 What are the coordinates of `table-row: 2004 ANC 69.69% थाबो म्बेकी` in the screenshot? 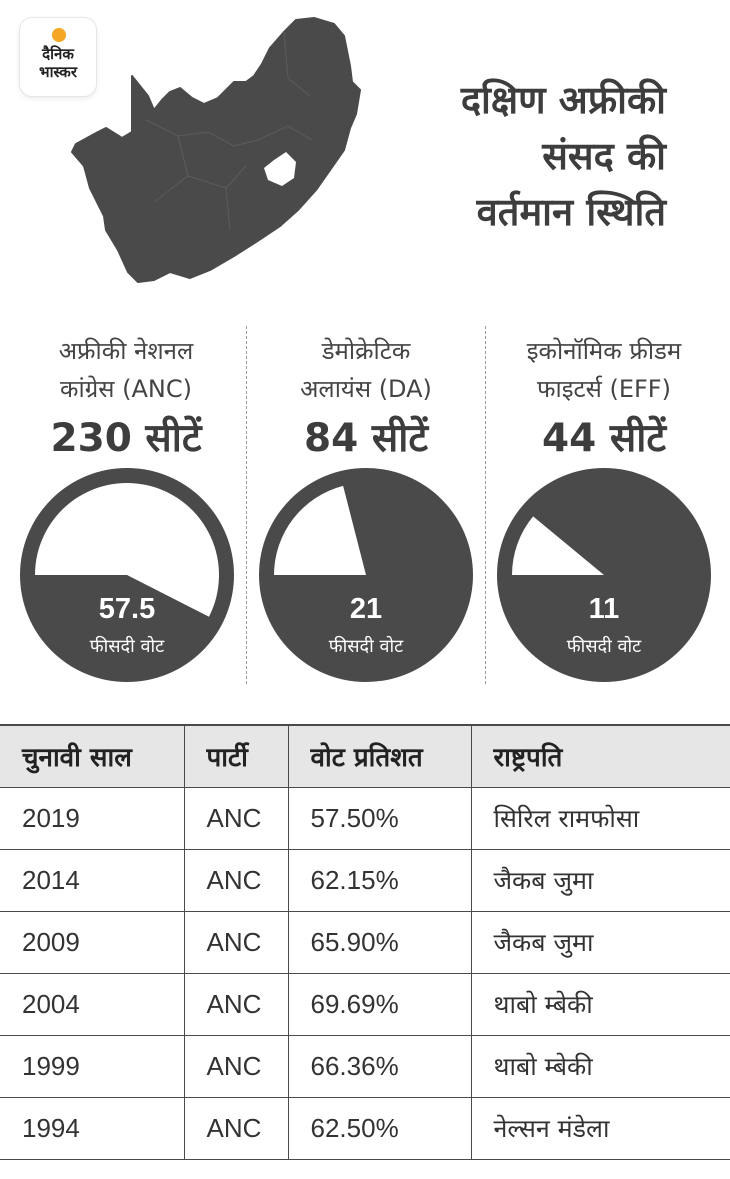 It's located at (365, 1004).